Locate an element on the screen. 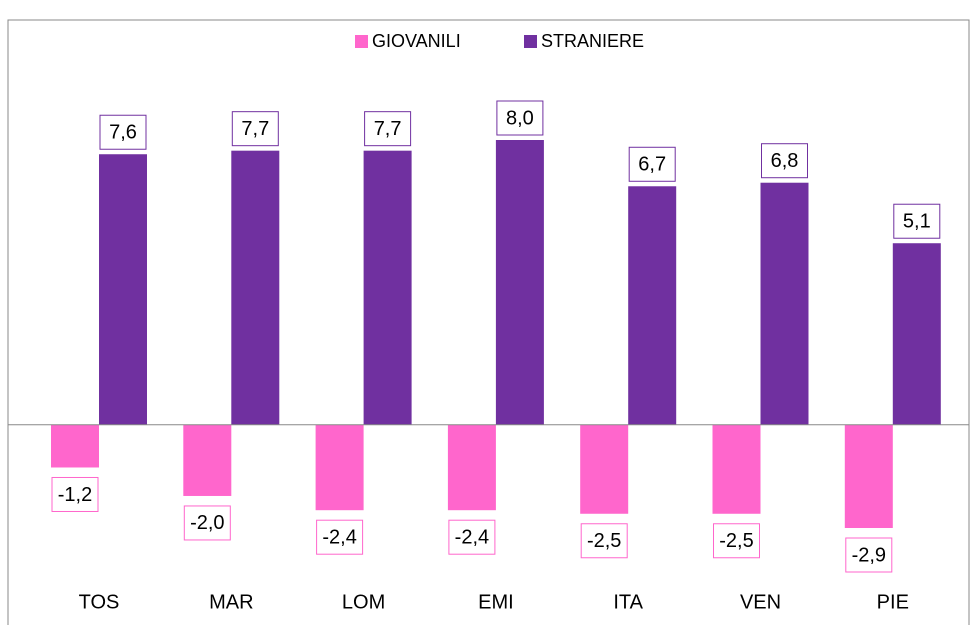  x-tick-label: ITA is located at coordinates (628, 602).